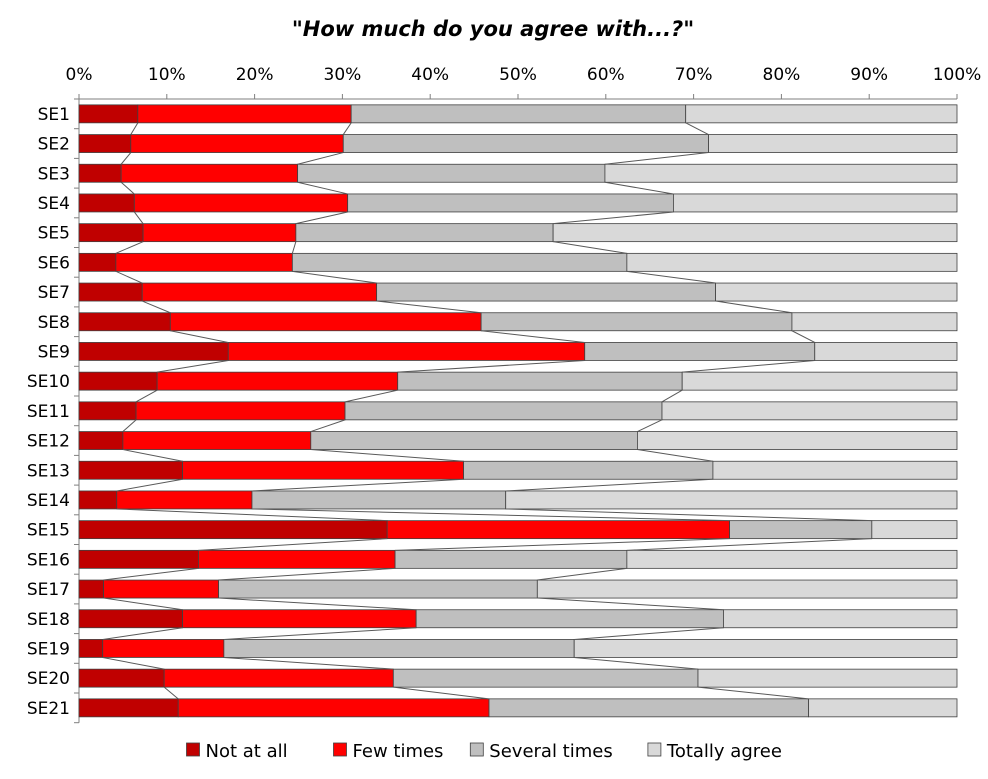  I want to click on category-label: SE11, so click(48, 412).